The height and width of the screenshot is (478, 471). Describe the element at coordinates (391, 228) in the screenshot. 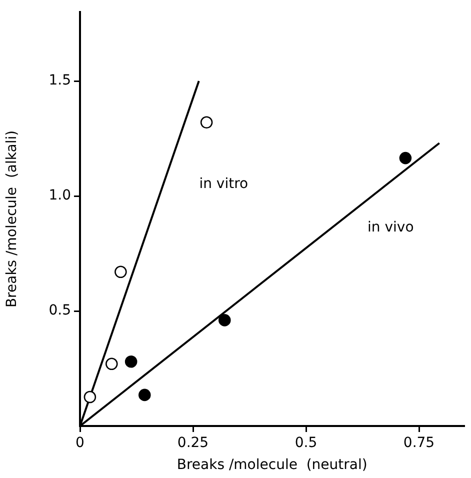

I see `series-label: in vivo` at that location.